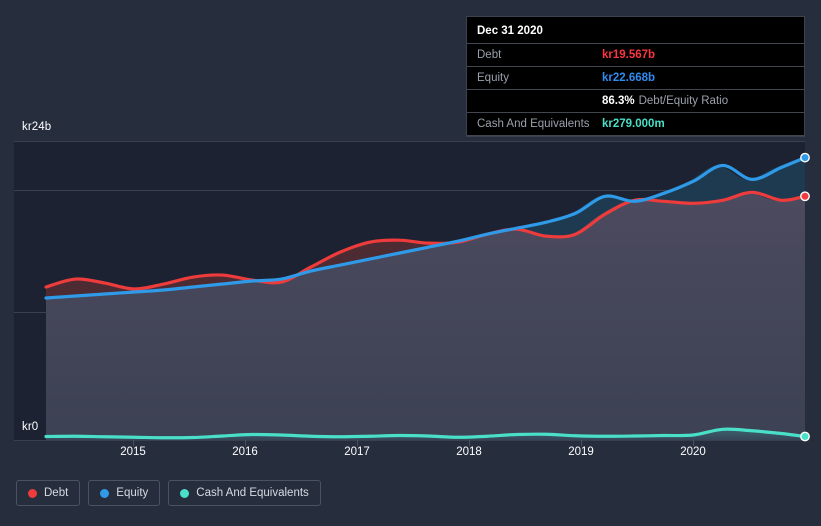 Image resolution: width=821 pixels, height=526 pixels. I want to click on tooltip-row-key: Debt, so click(489, 55).